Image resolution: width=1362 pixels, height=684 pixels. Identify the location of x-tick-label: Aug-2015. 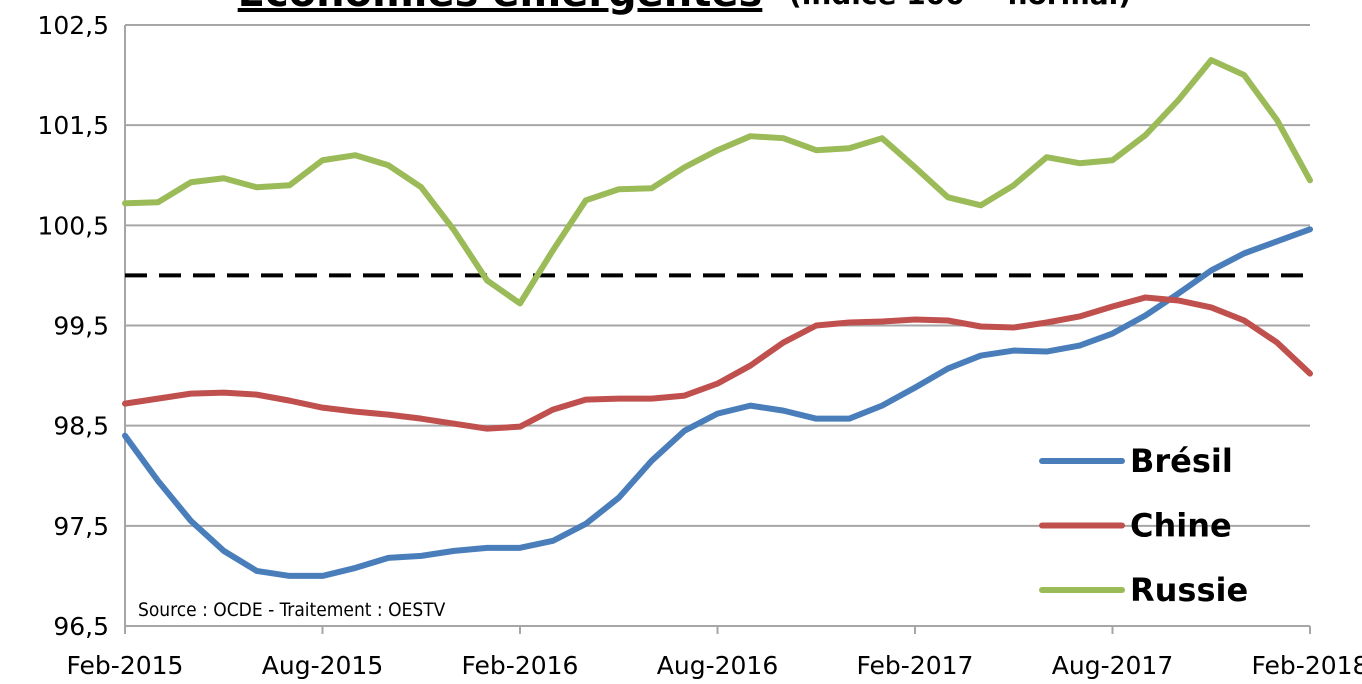
(322, 665).